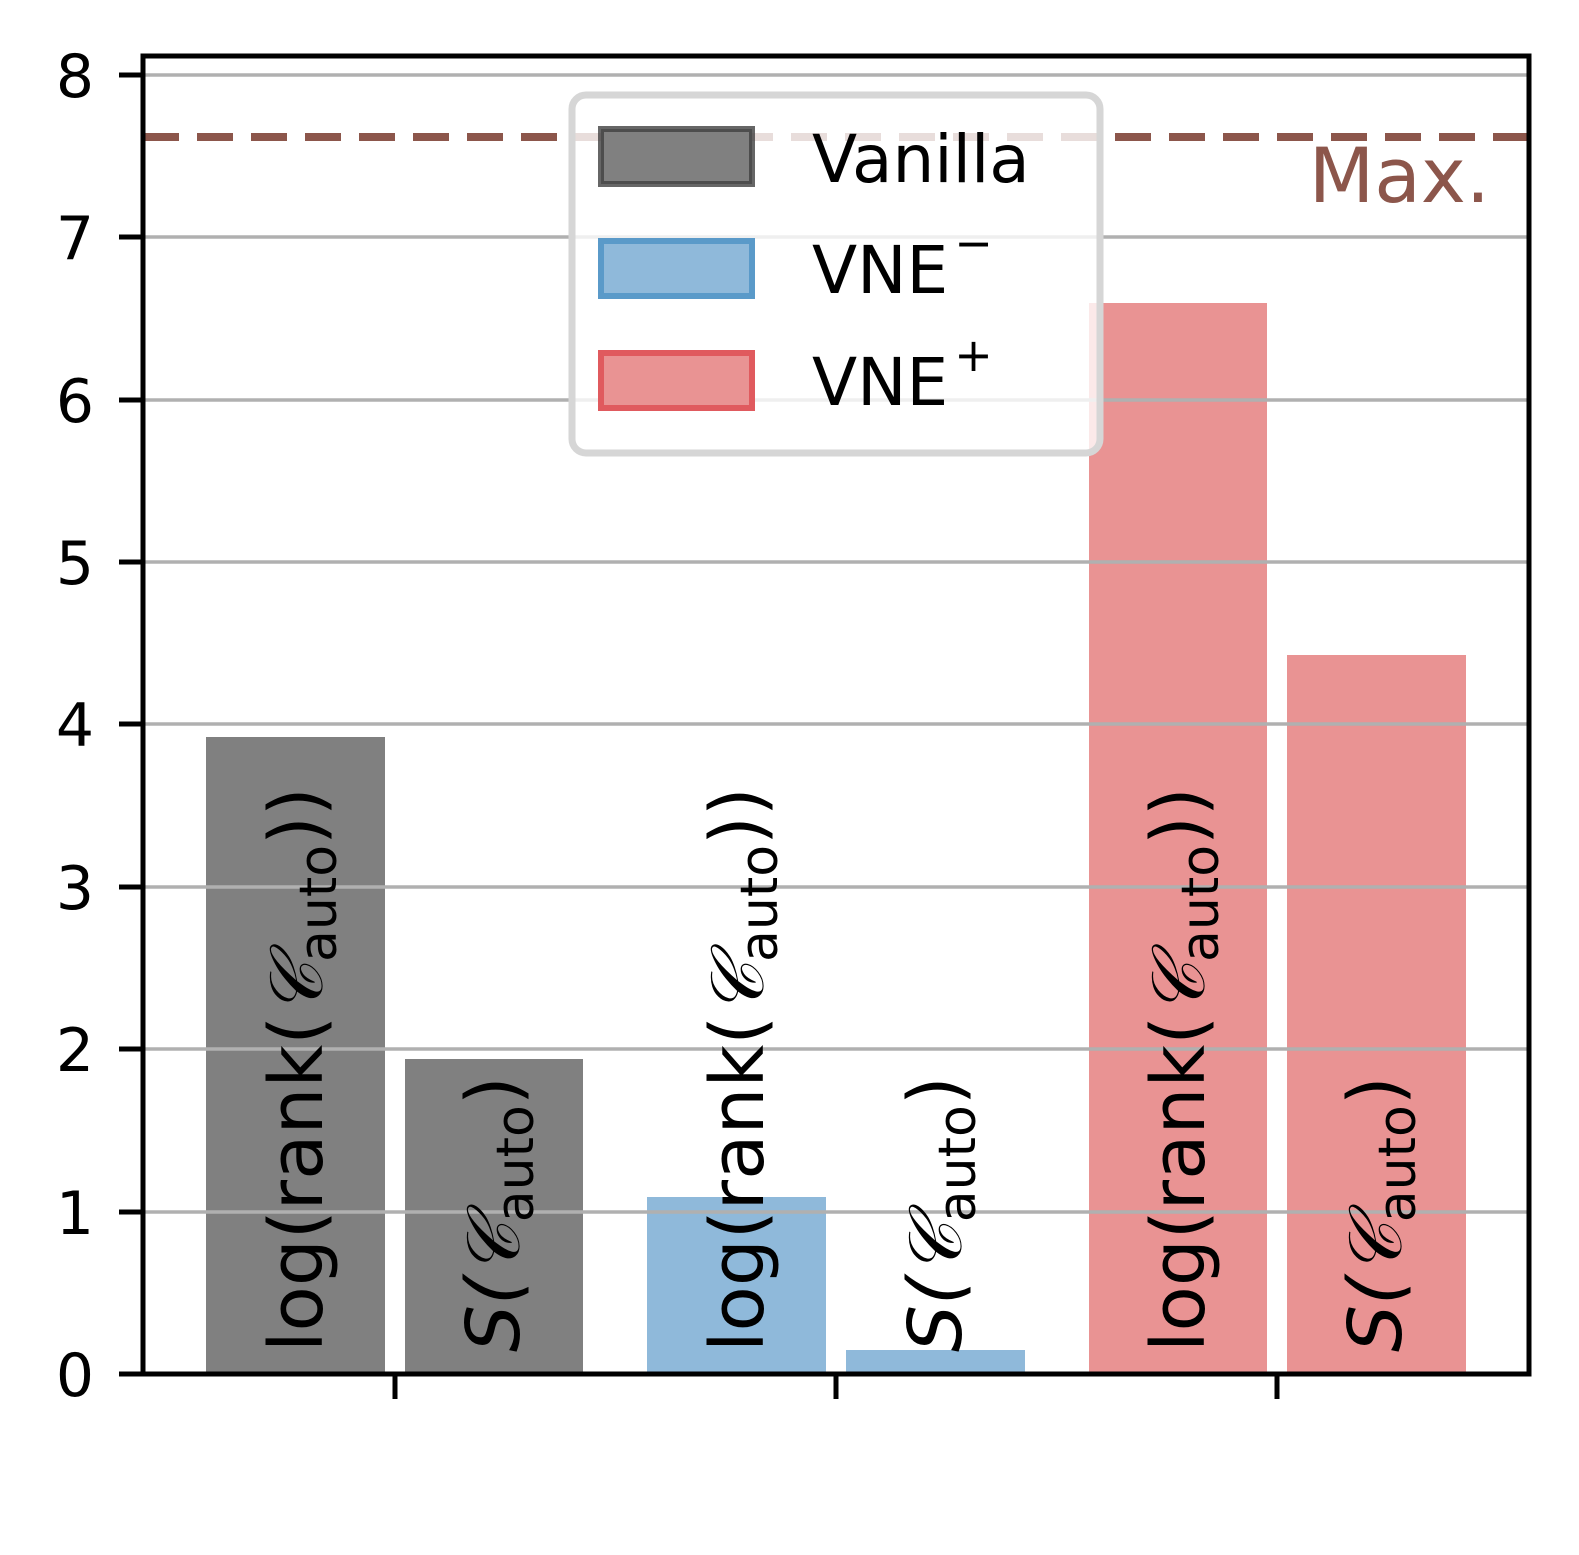  I want to click on bar-label-vne-plus-entropy: S(𝒞auto), so click(1380, 1214).